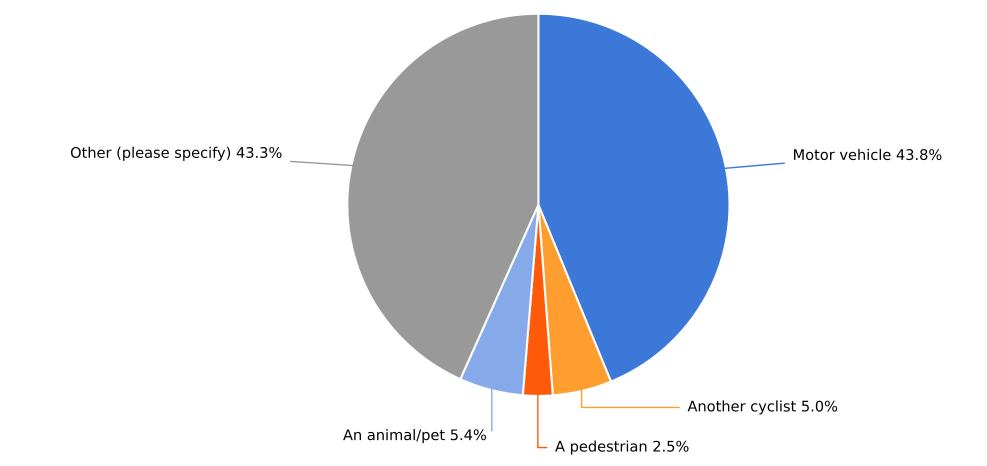 The width and height of the screenshot is (987, 466). I want to click on slice-label: Other (please specify) 43.3%, so click(176, 153).